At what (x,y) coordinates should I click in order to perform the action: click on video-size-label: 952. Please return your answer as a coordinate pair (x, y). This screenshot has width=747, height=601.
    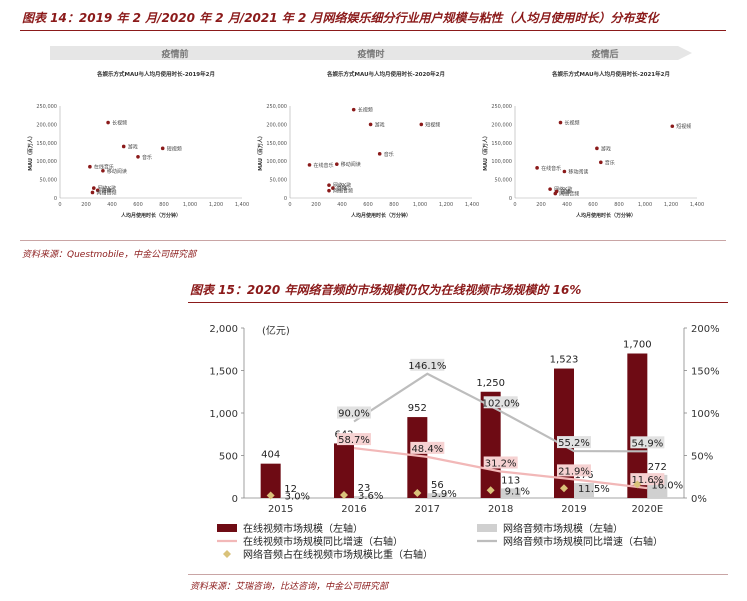
    Looking at the image, I should click on (417, 408).